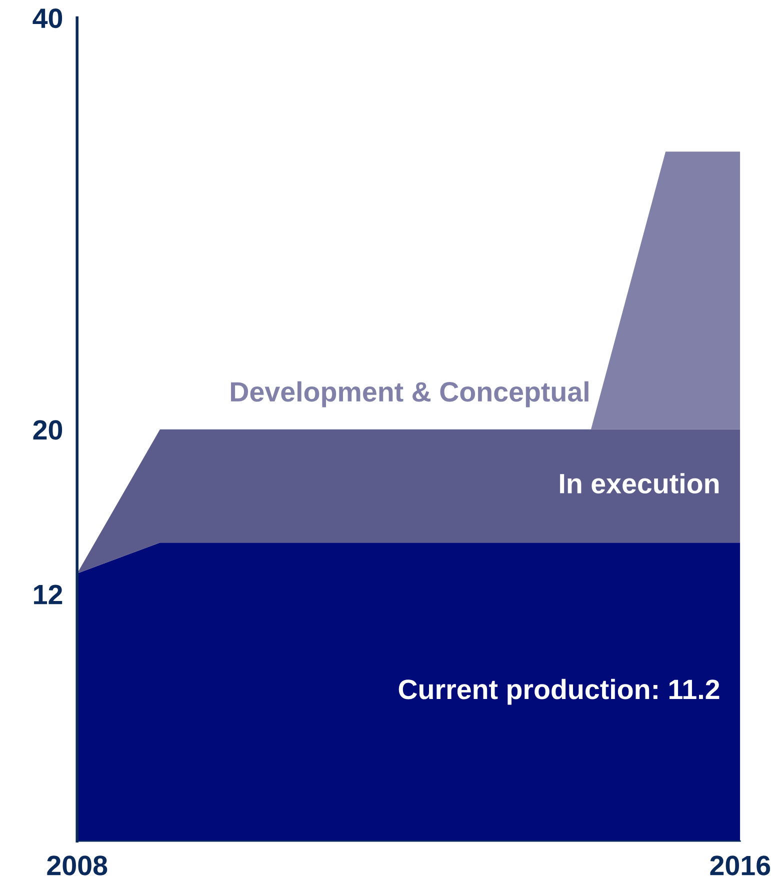 The height and width of the screenshot is (890, 771). I want to click on series-label: Current production: 11.2, so click(559, 691).